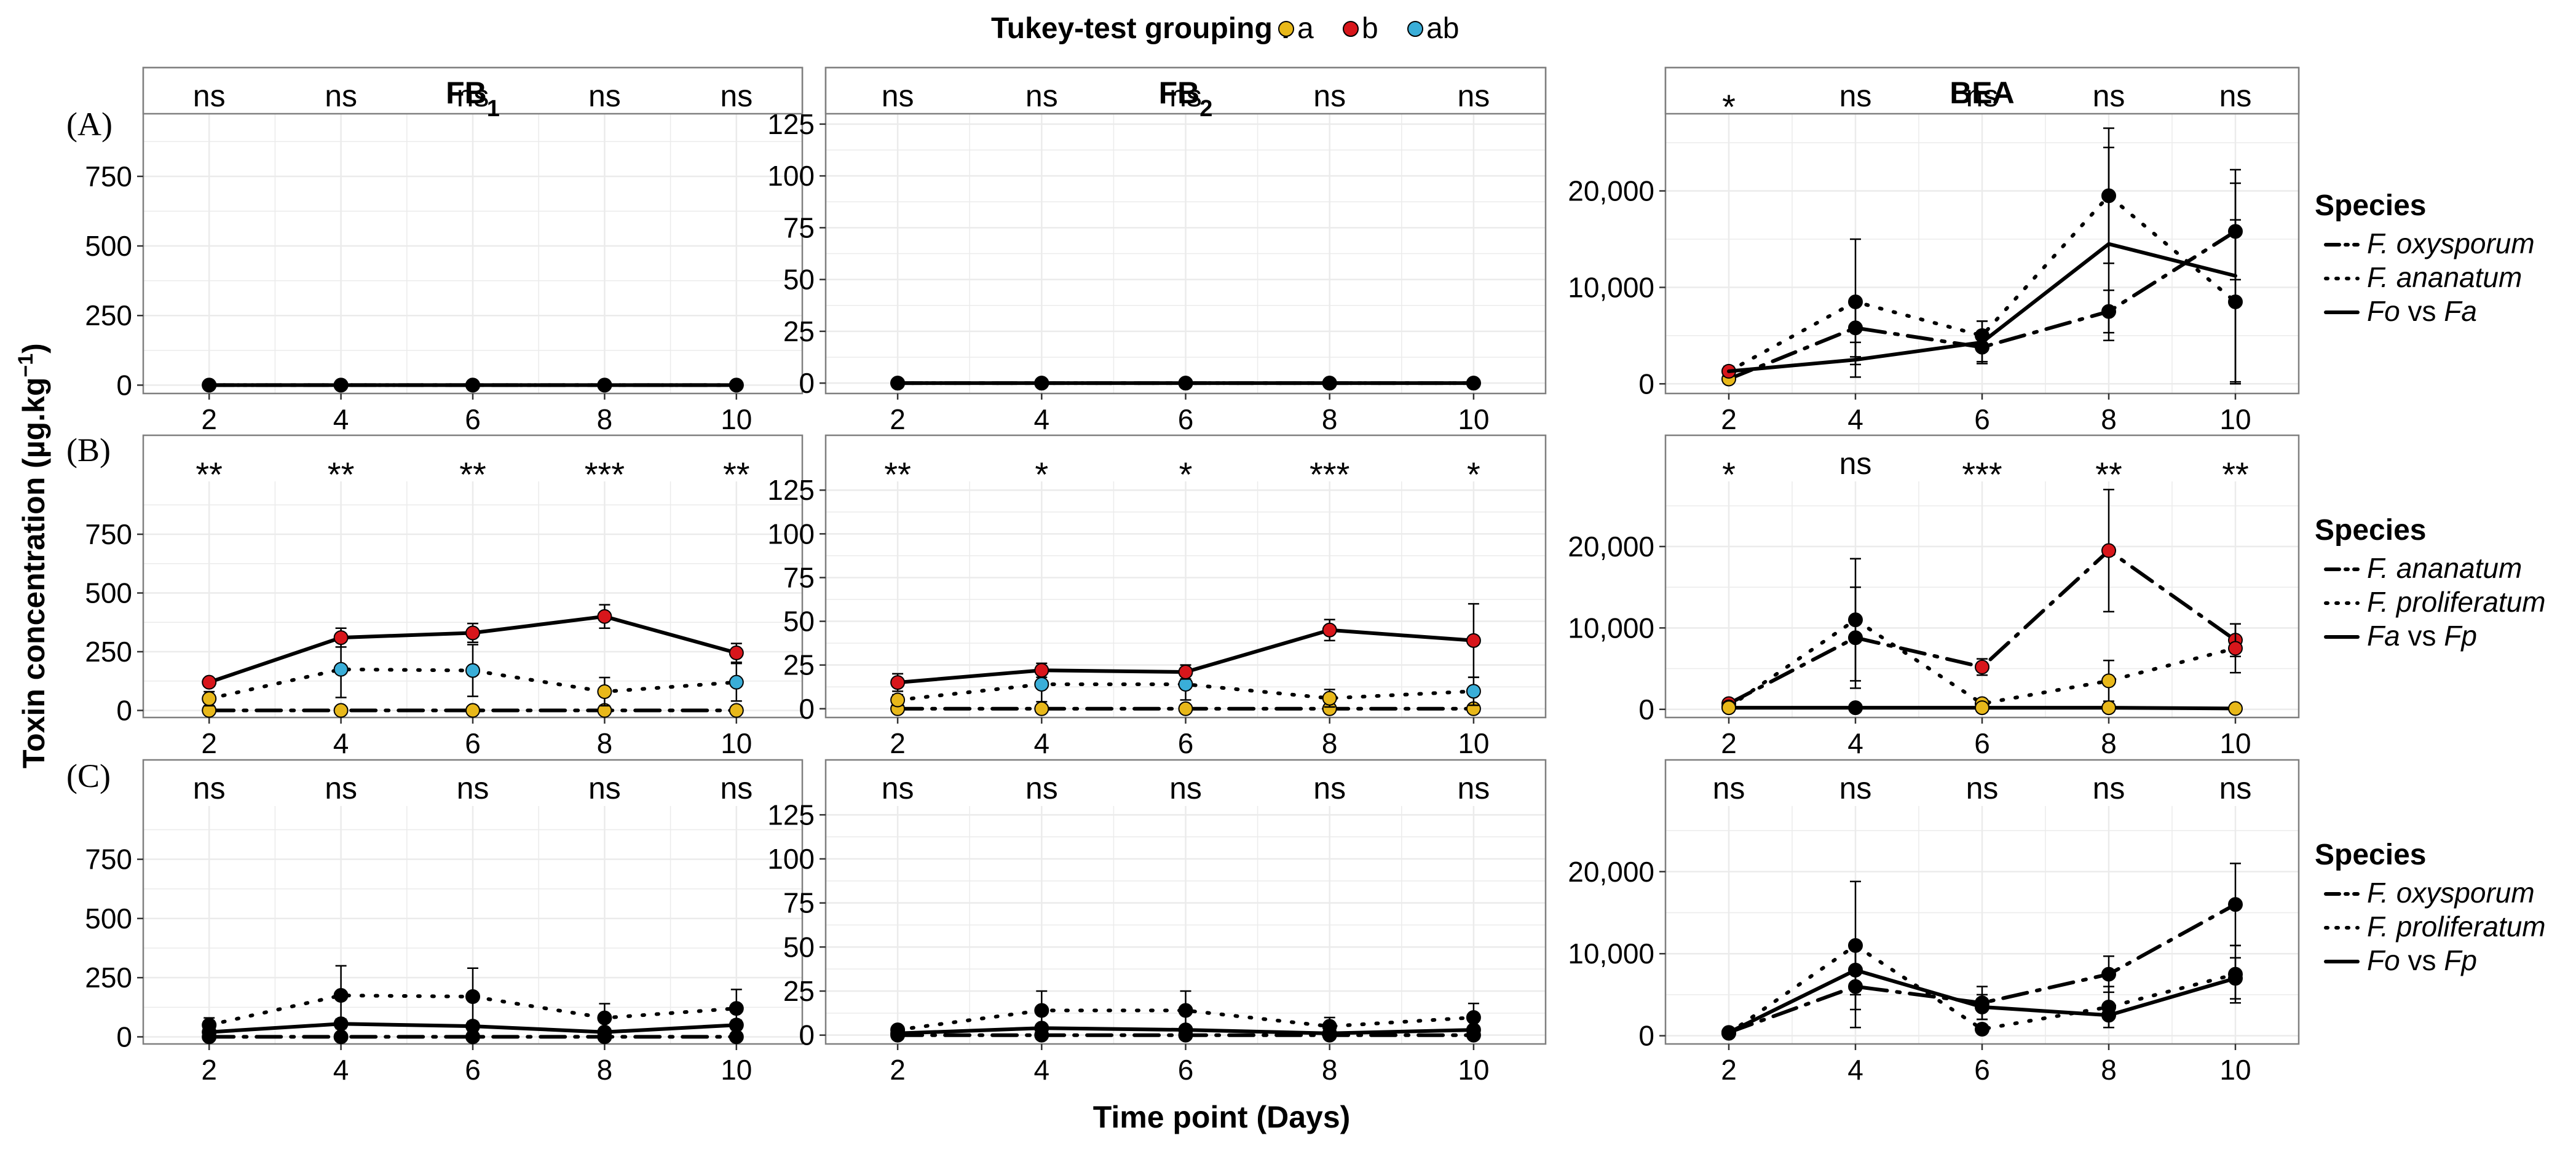 This screenshot has width=2576, height=1154. Describe the element at coordinates (1286, 29) in the screenshot. I see `tukey-dot-a` at that location.